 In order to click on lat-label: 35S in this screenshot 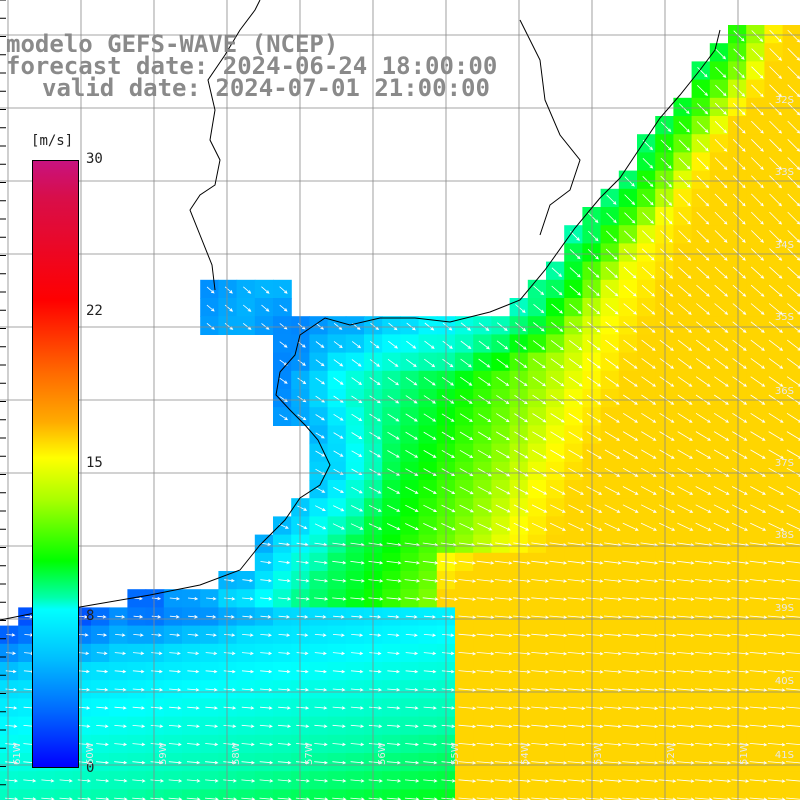, I will do `click(784, 317)`.